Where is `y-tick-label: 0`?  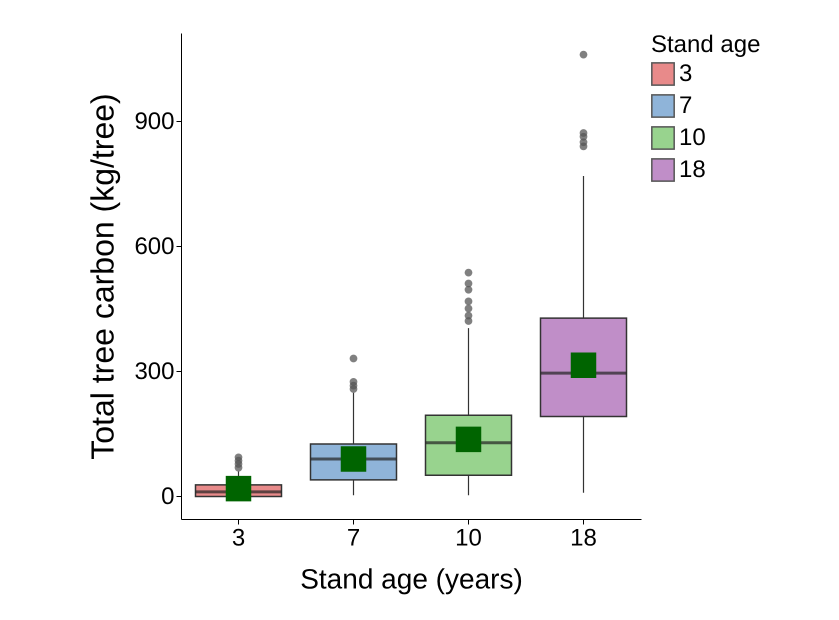 y-tick-label: 0 is located at coordinates (167, 496).